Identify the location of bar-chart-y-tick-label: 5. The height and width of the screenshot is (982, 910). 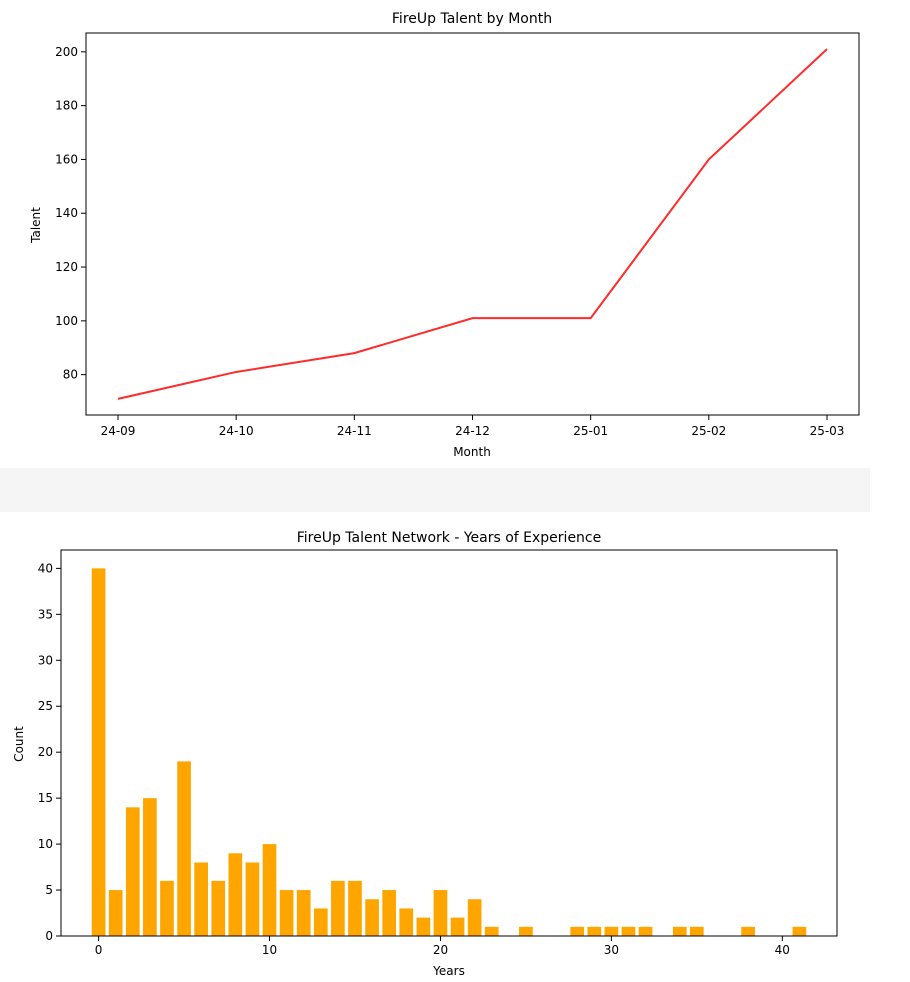
(49, 890).